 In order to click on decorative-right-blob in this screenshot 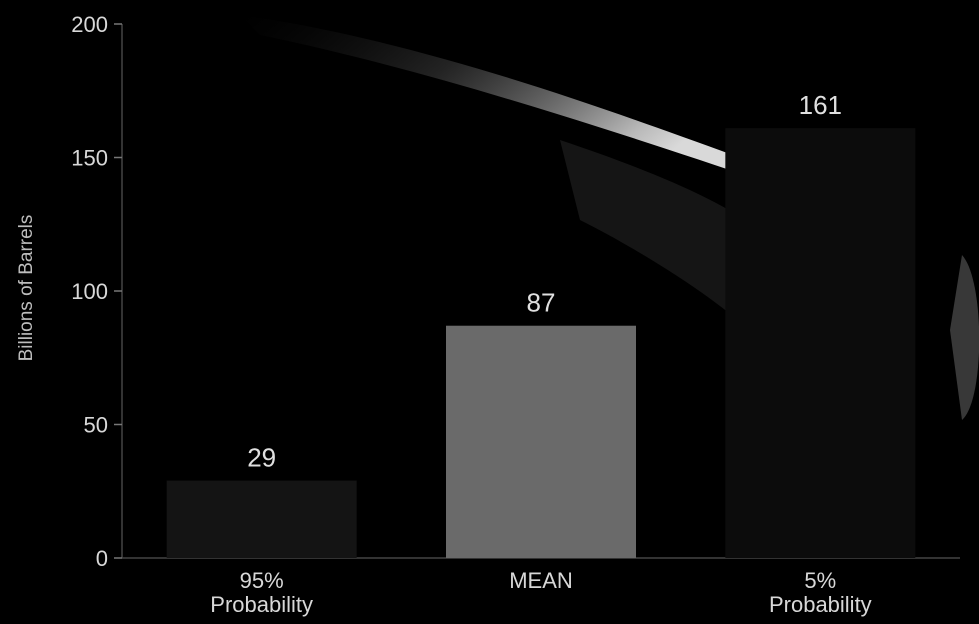, I will do `click(964, 337)`.